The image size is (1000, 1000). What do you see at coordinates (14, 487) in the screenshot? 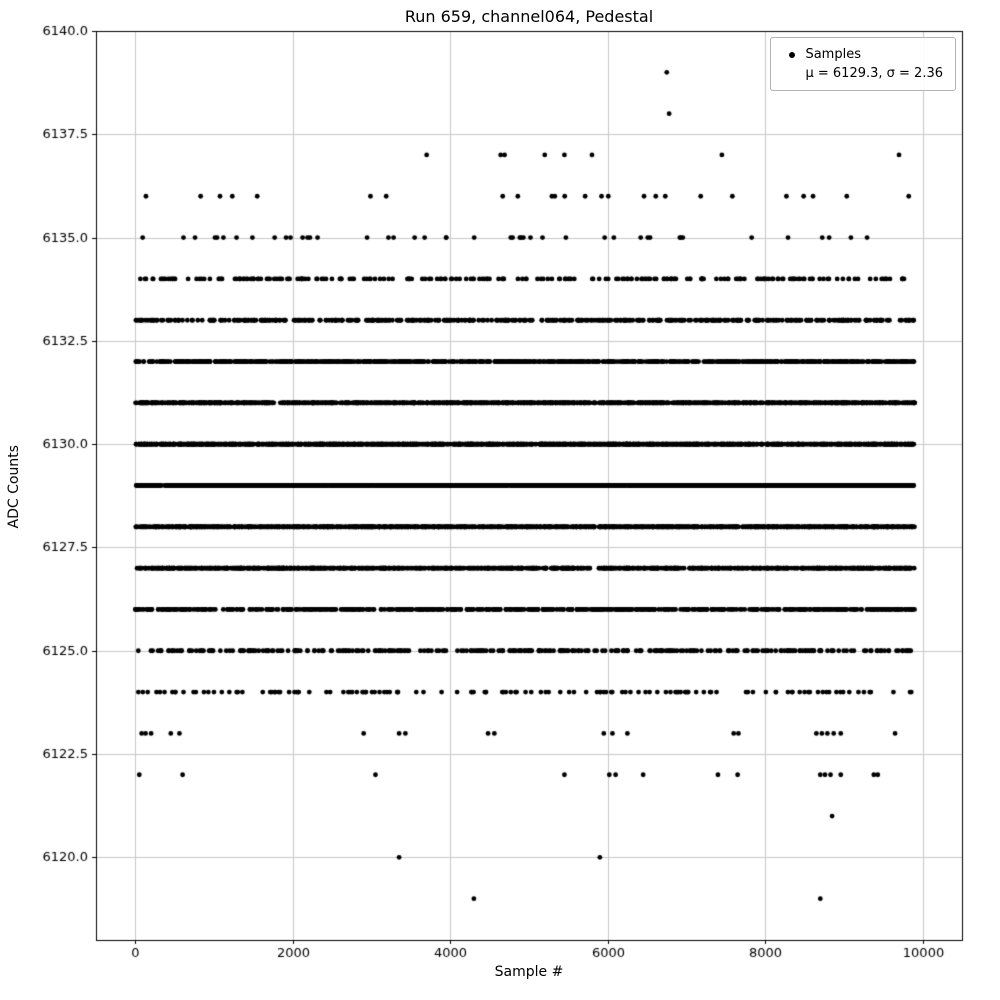
I see `y-axis-label: ADC Counts` at bounding box center [14, 487].